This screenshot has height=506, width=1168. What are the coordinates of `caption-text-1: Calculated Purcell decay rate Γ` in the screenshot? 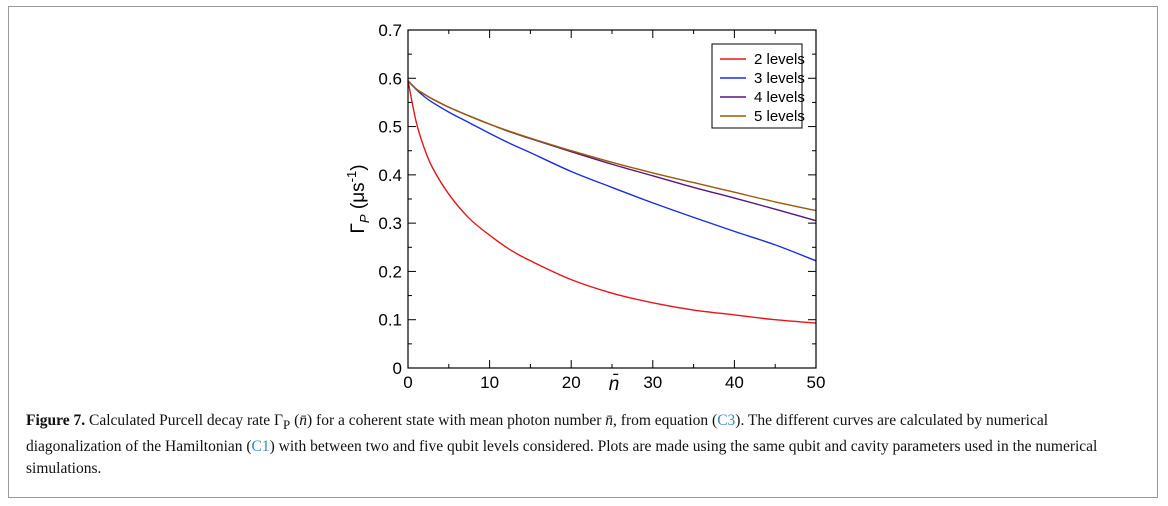 It's located at (184, 420).